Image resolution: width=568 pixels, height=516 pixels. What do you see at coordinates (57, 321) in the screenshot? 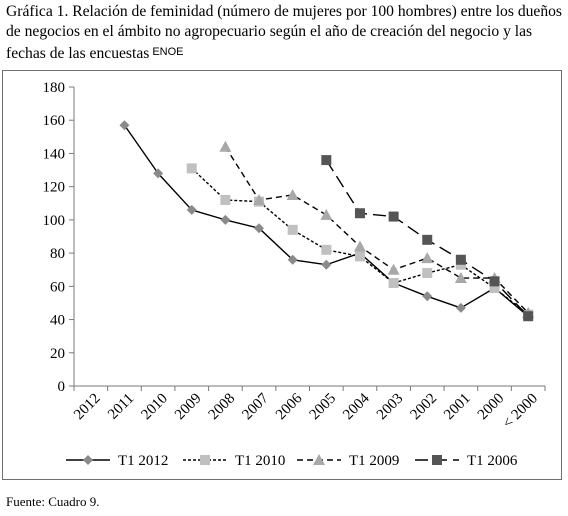
I see `y-tick-label: 40` at bounding box center [57, 321].